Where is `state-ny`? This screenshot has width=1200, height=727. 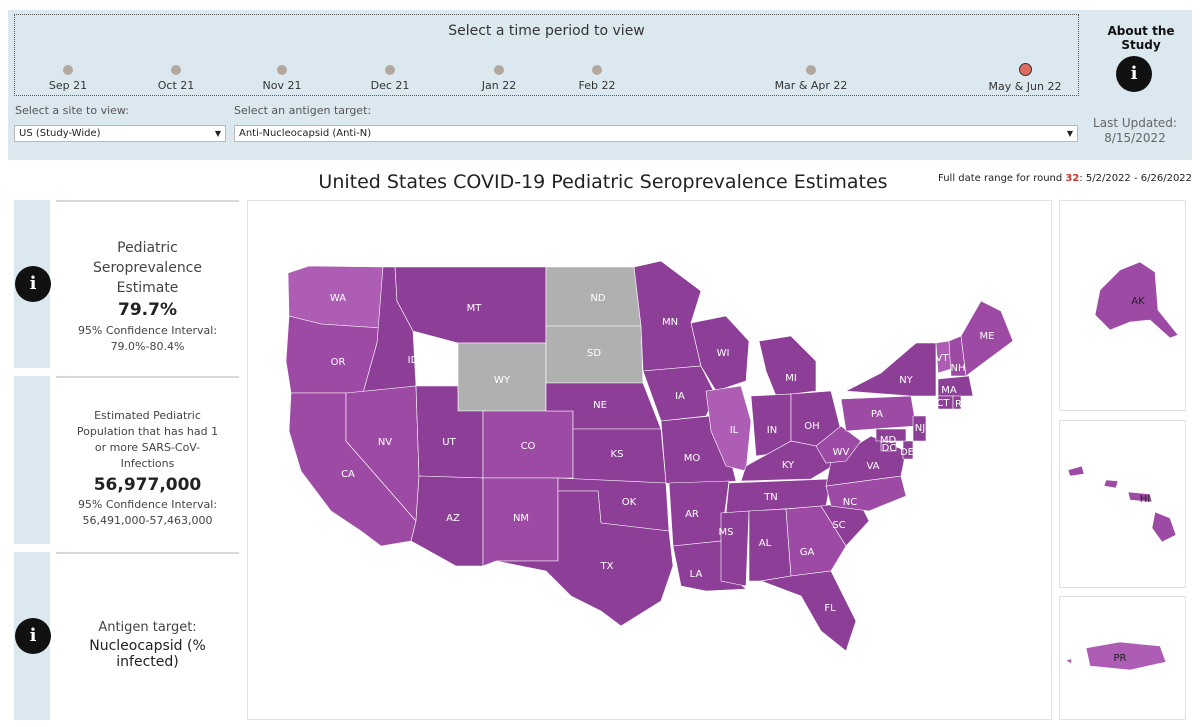
state-ny is located at coordinates (890, 369).